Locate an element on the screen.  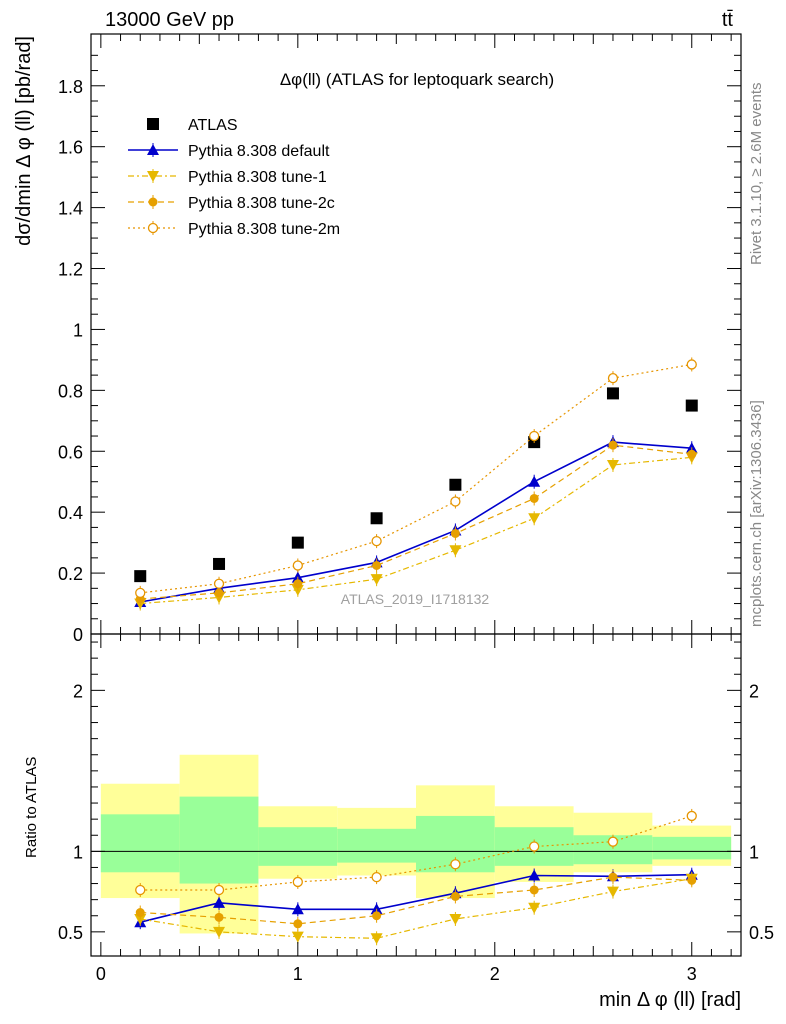
ratio-series-tune2c is located at coordinates (416, 900).